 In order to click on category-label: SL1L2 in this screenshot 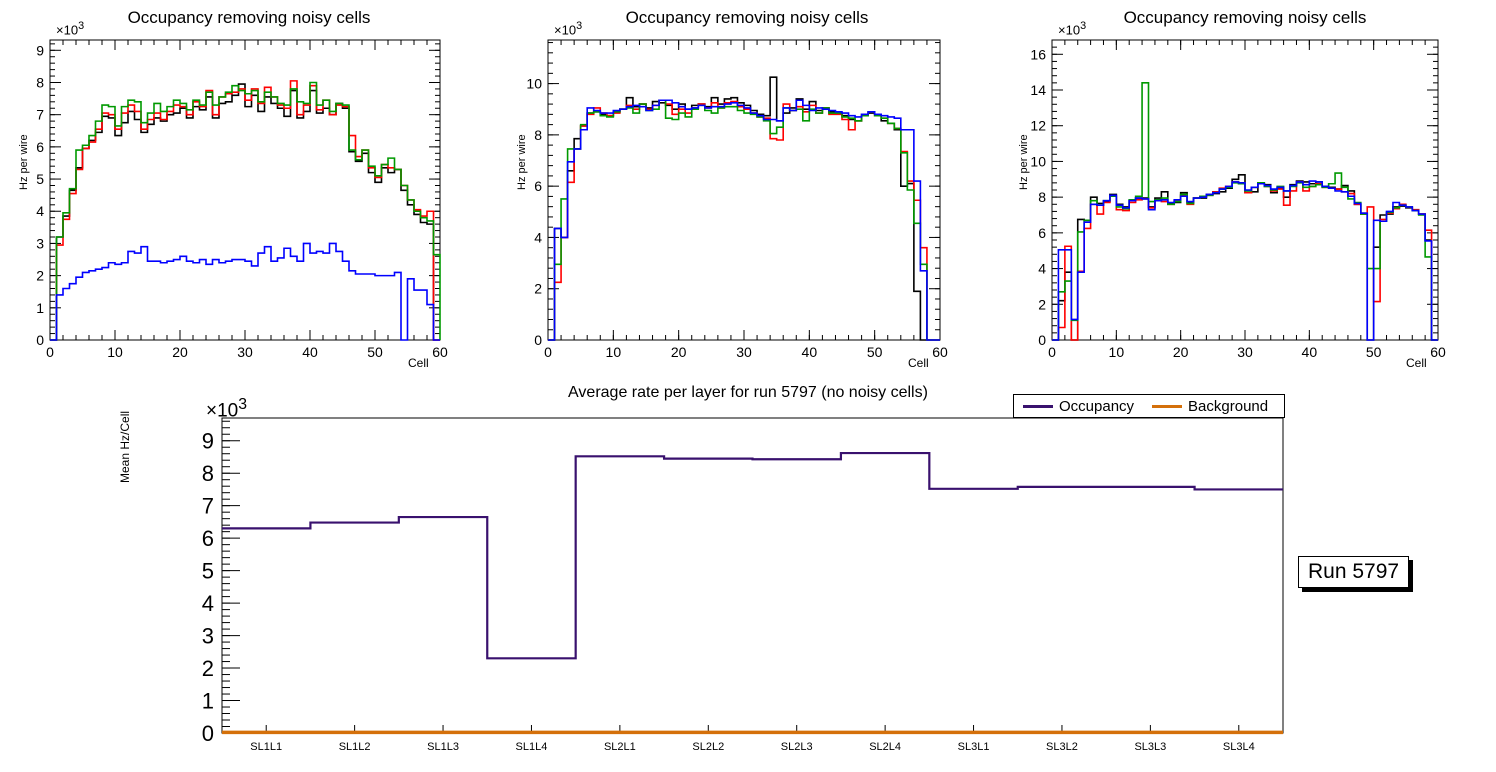, I will do `click(355, 747)`.